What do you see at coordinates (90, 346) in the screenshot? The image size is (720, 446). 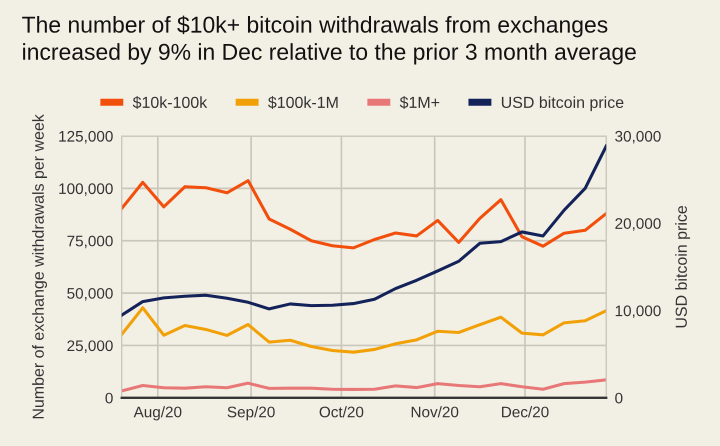 I see `y-tick-label: 25,000` at bounding box center [90, 346].